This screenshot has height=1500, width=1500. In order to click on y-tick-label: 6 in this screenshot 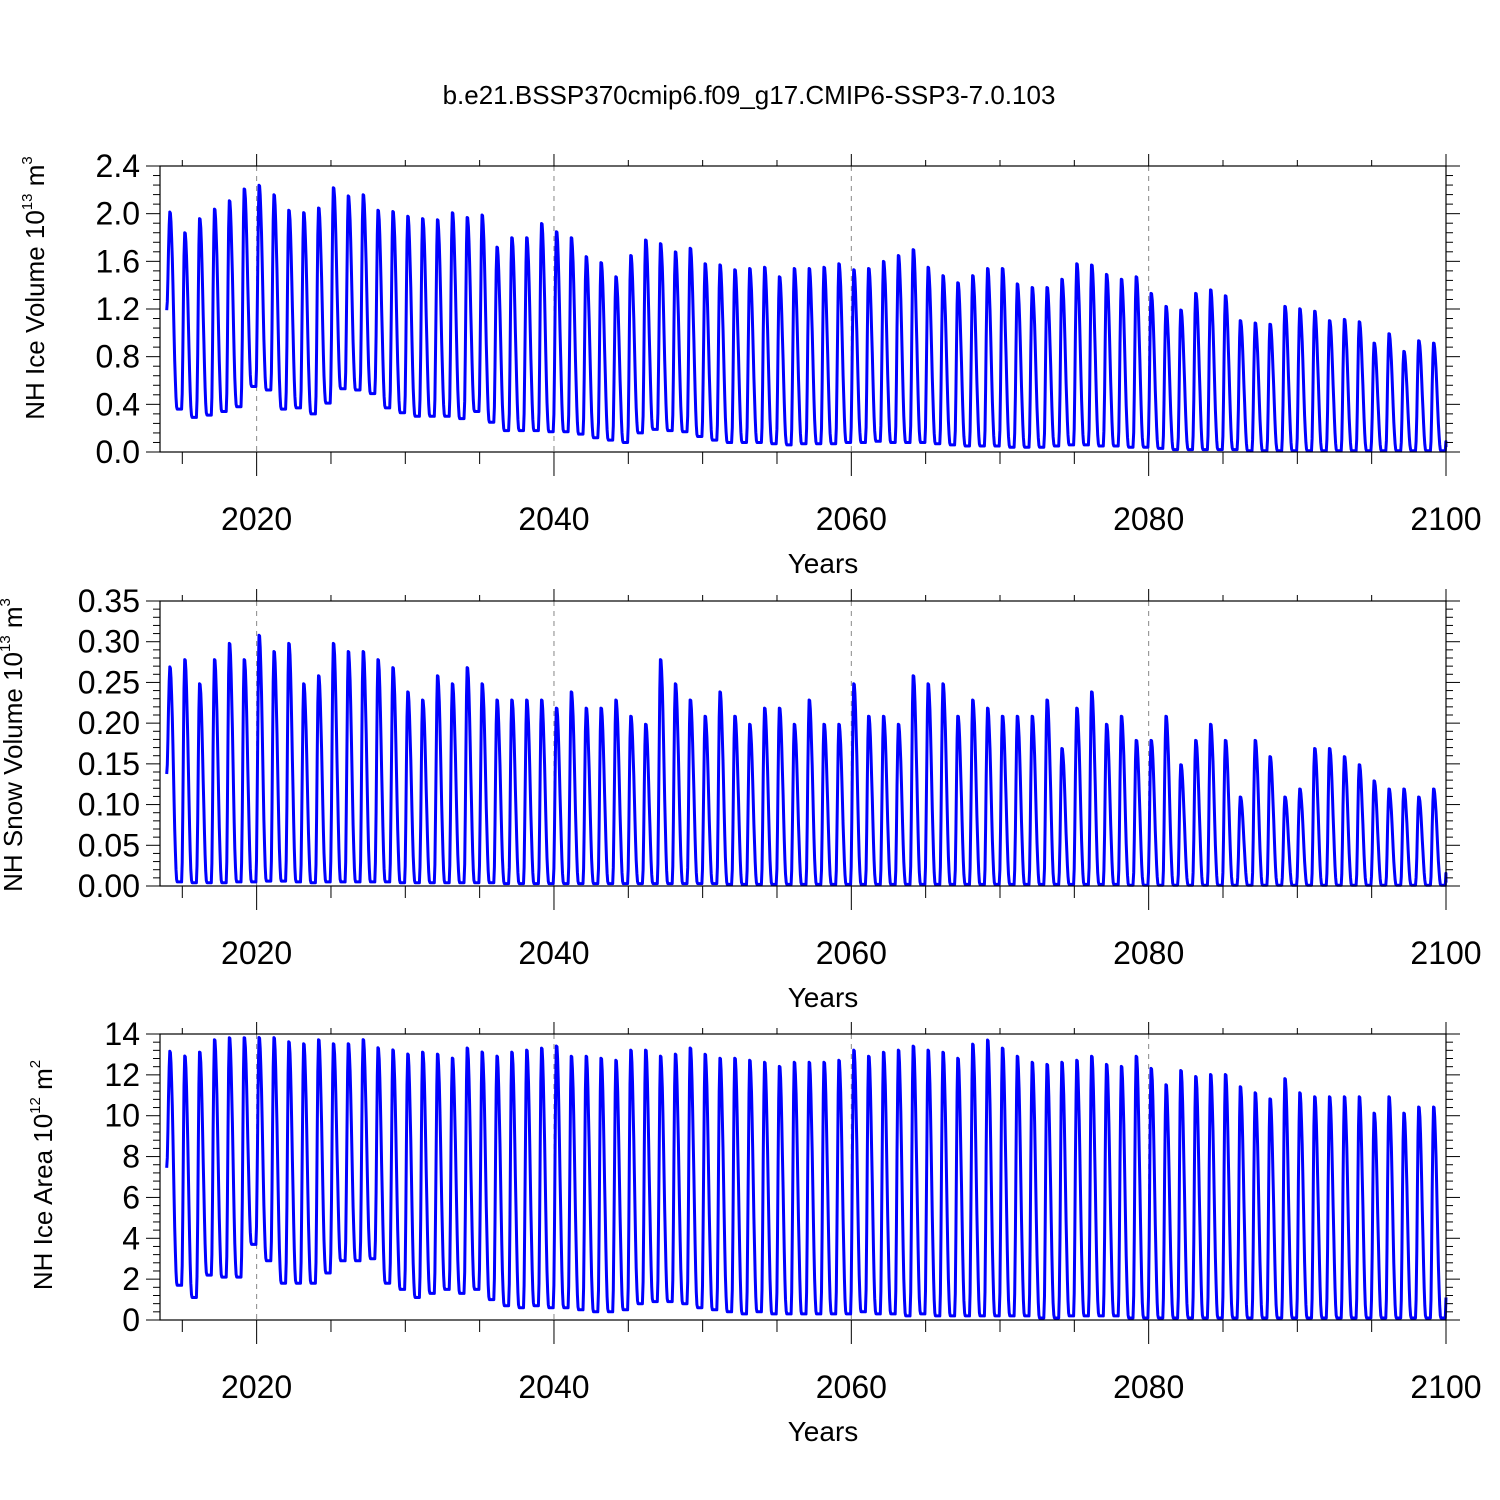, I will do `click(131, 1197)`.